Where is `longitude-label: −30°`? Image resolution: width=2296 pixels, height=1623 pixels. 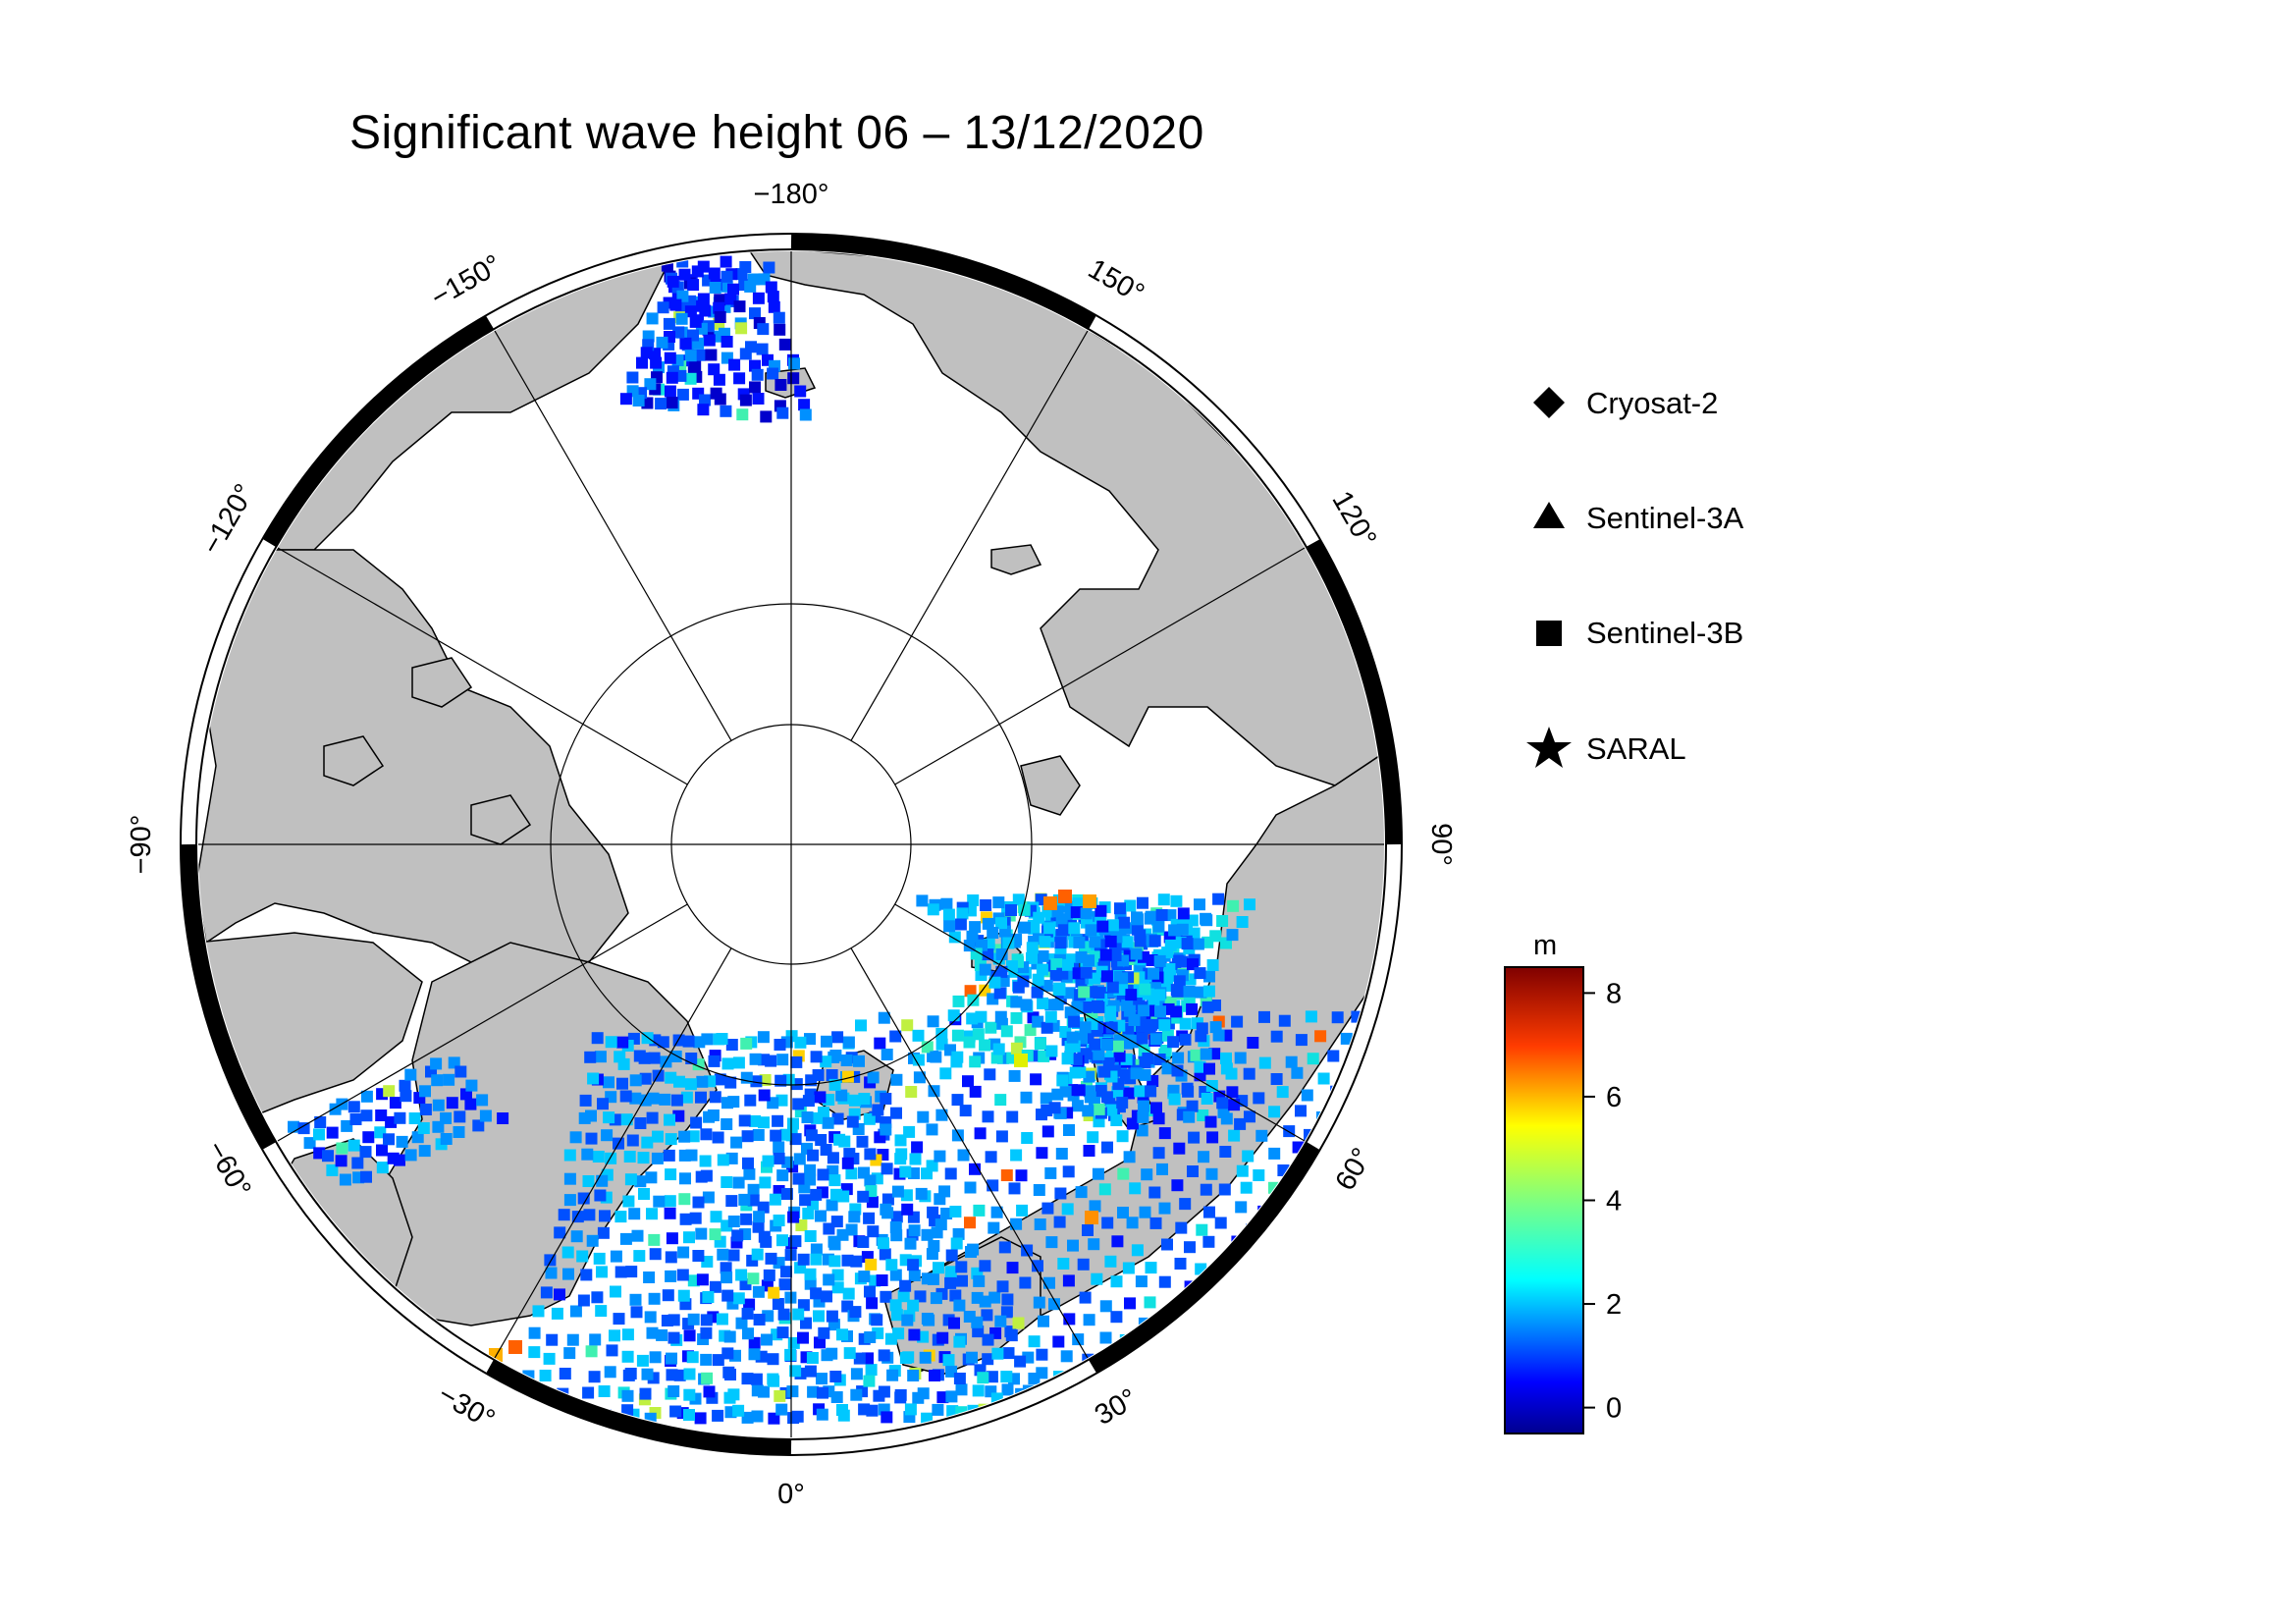
longitude-label: −30° is located at coordinates (467, 1407).